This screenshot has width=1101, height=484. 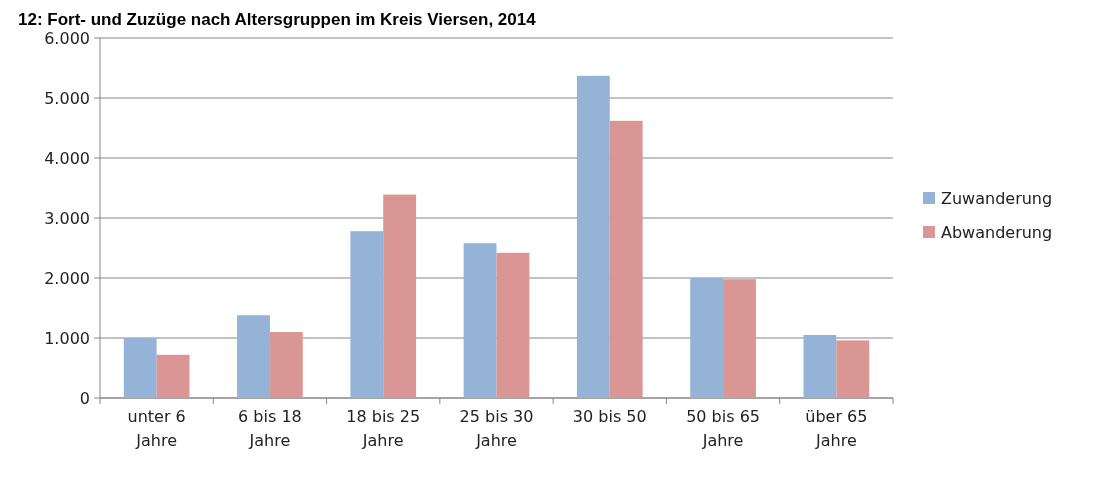 I want to click on y-tick-label: 5.000, so click(x=67, y=98).